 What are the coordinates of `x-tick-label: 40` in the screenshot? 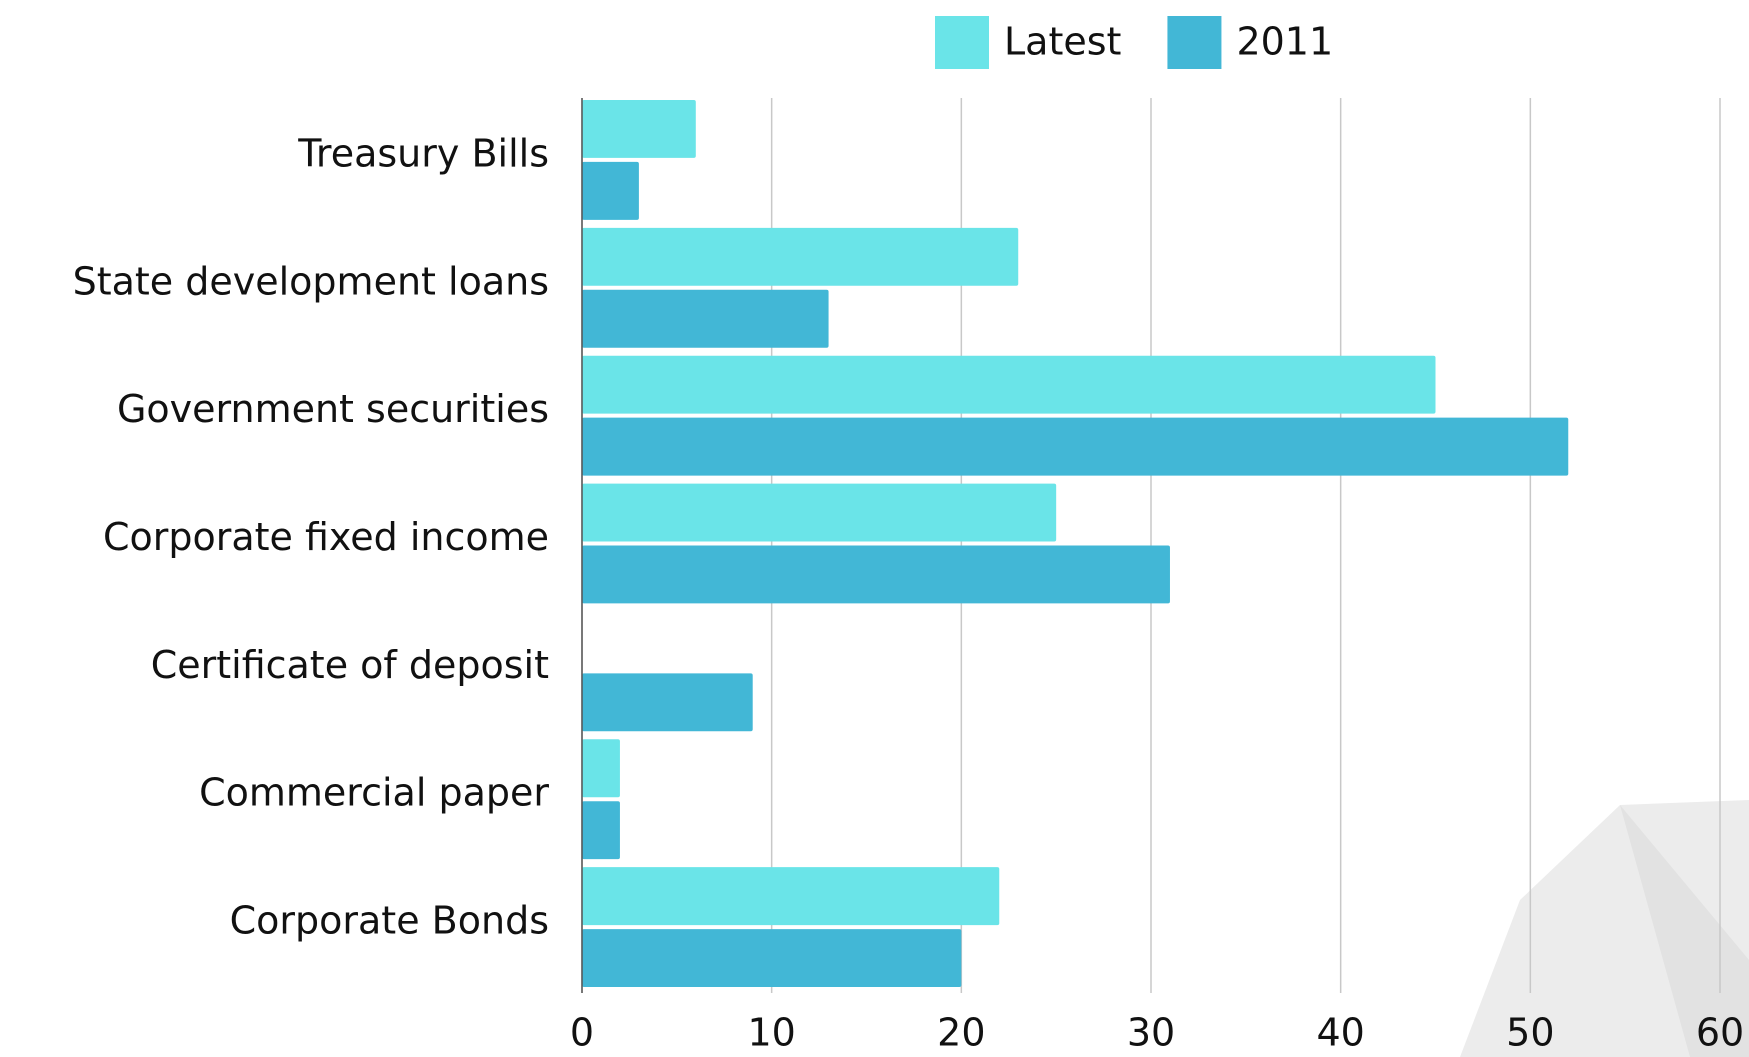 It's located at (1340, 1033).